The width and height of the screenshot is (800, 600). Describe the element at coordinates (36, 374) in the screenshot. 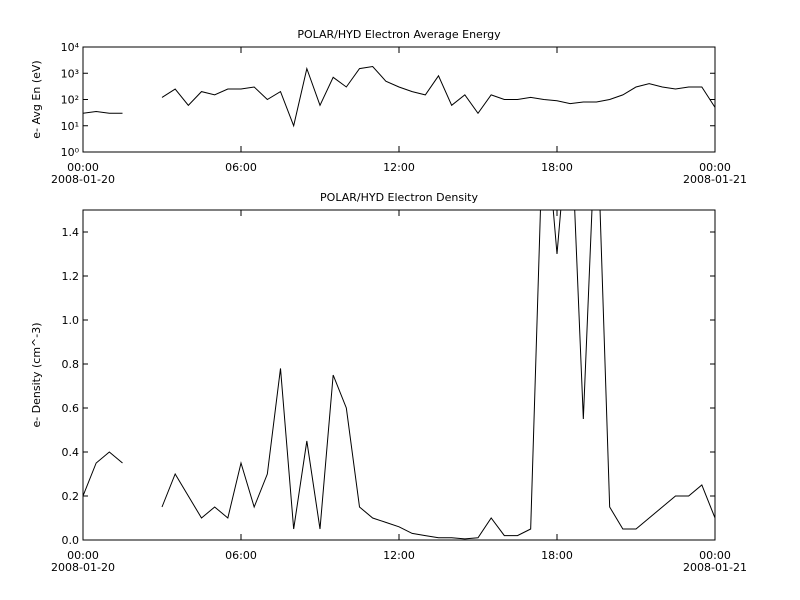

I see `y-axis-label: e- Density (cm^-3)` at that location.